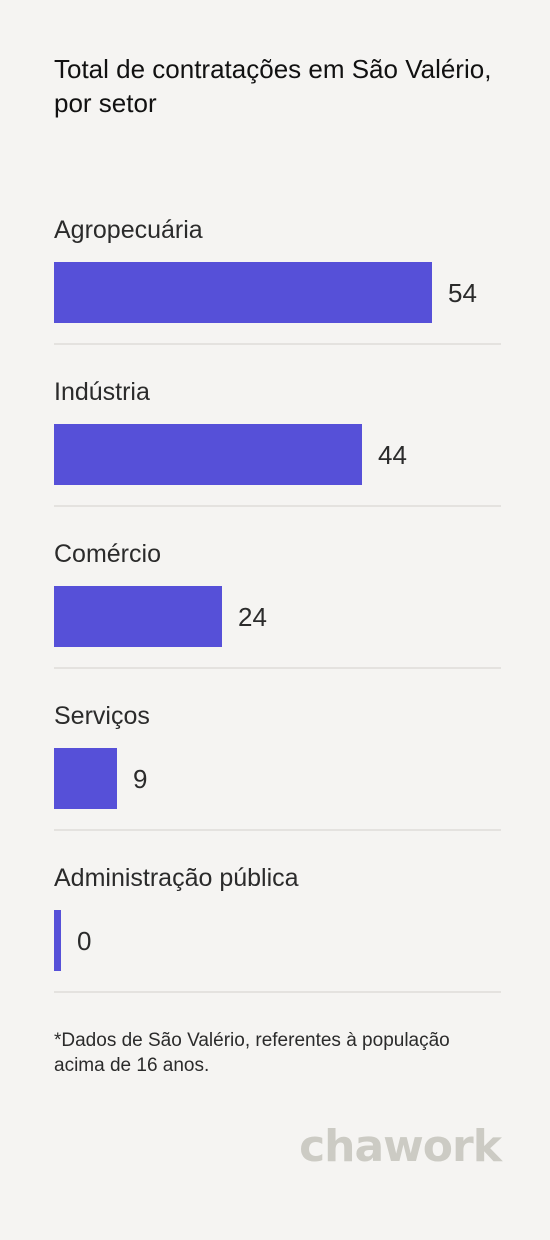  I want to click on value-label: 9, so click(140, 779).